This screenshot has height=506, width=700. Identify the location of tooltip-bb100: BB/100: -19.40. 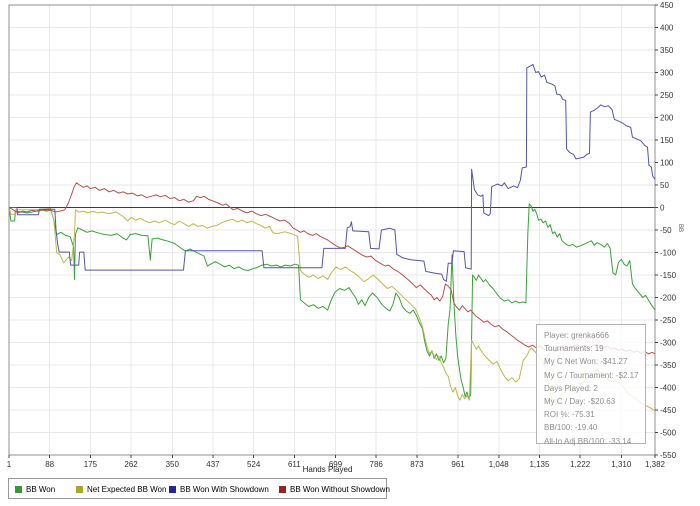
(571, 428).